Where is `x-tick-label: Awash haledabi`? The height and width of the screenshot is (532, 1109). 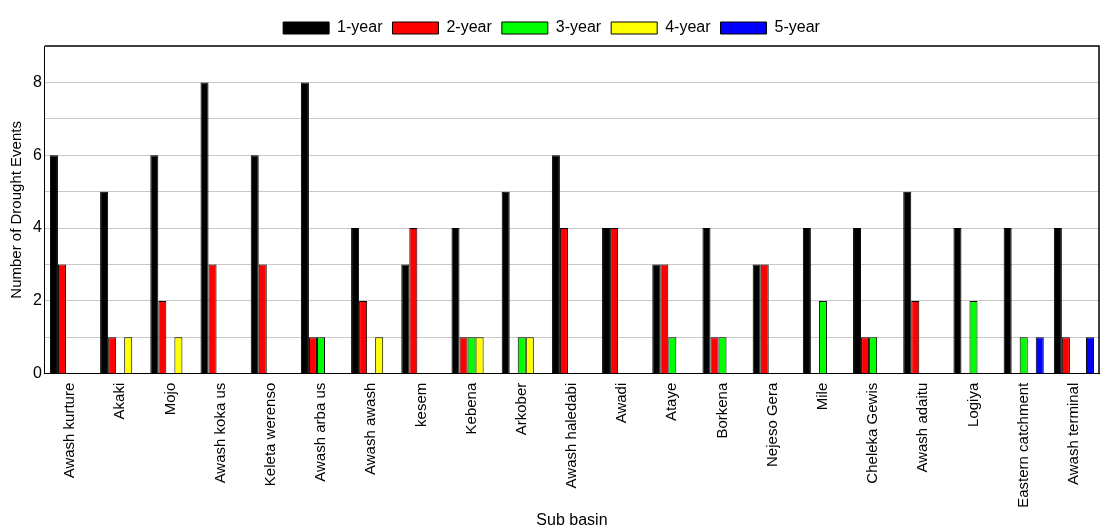 x-tick-label: Awash haledabi is located at coordinates (571, 435).